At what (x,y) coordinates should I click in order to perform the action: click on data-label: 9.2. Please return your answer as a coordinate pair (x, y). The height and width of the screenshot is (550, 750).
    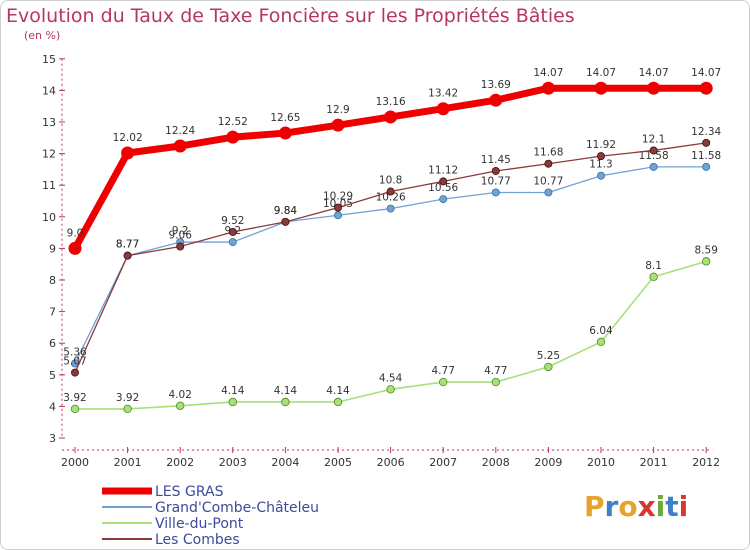
    Looking at the image, I should click on (180, 231).